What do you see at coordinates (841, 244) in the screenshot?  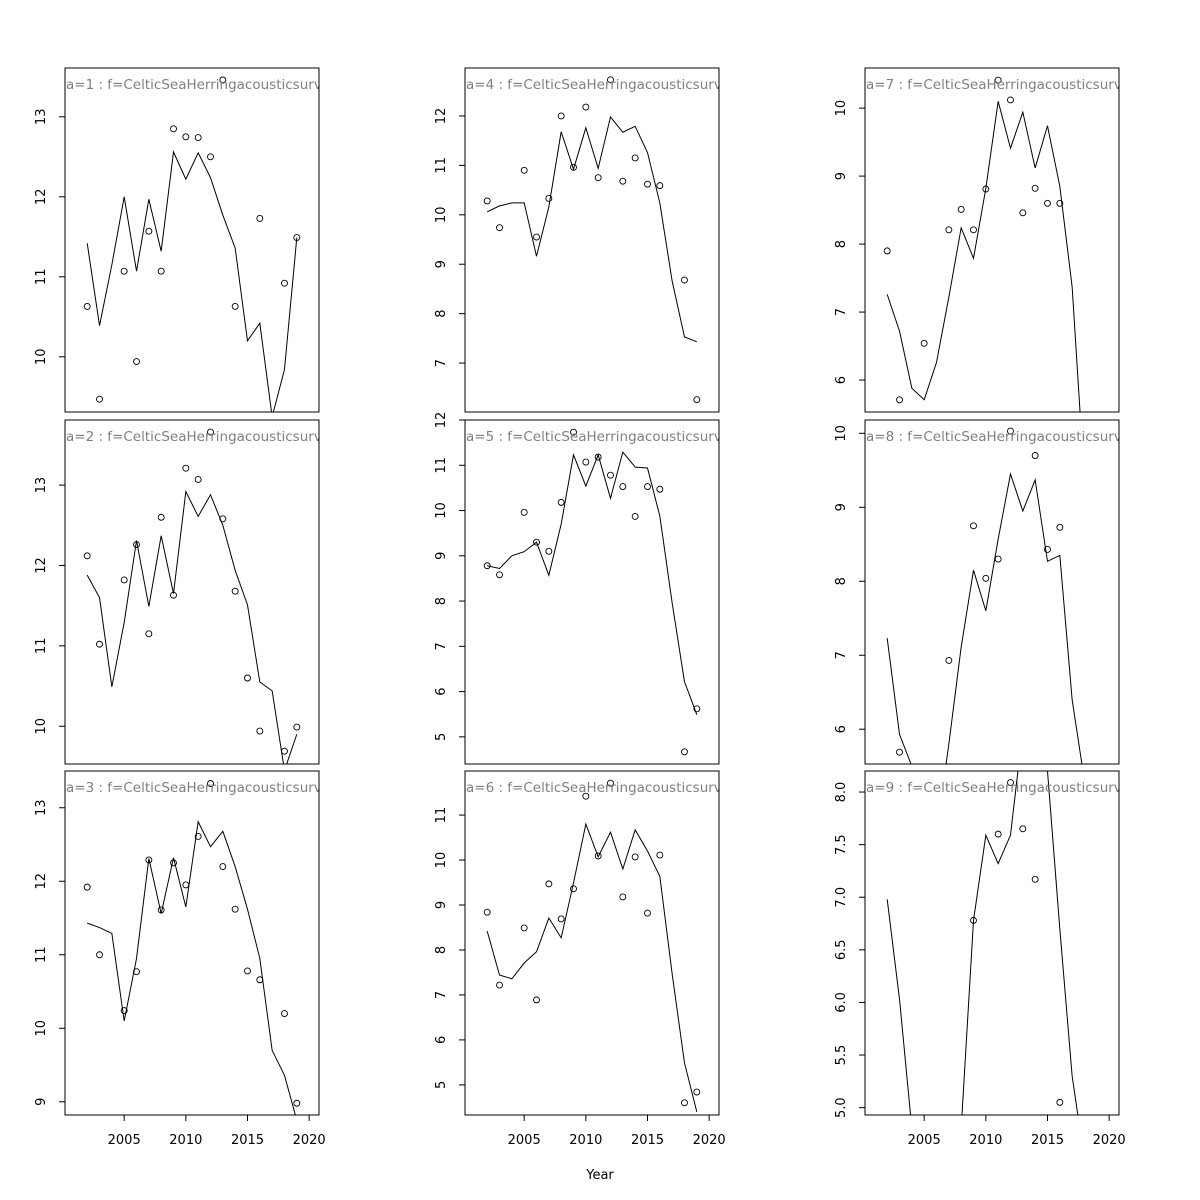 I see `y-tick-label: 8` at bounding box center [841, 244].